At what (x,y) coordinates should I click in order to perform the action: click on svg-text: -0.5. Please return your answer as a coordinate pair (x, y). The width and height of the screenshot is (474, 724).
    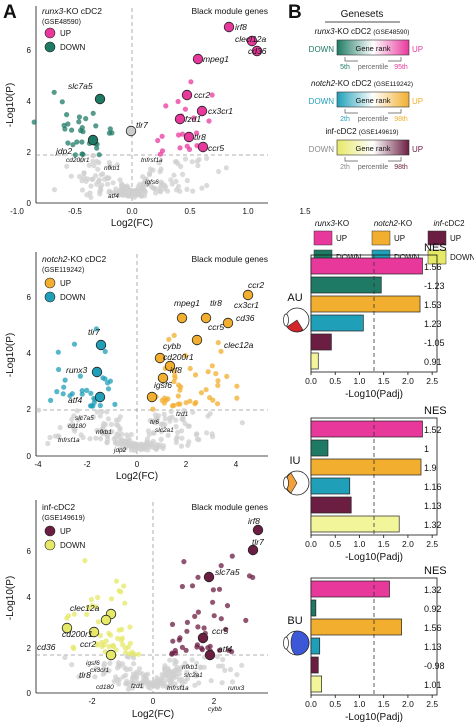
    Looking at the image, I should click on (75, 211).